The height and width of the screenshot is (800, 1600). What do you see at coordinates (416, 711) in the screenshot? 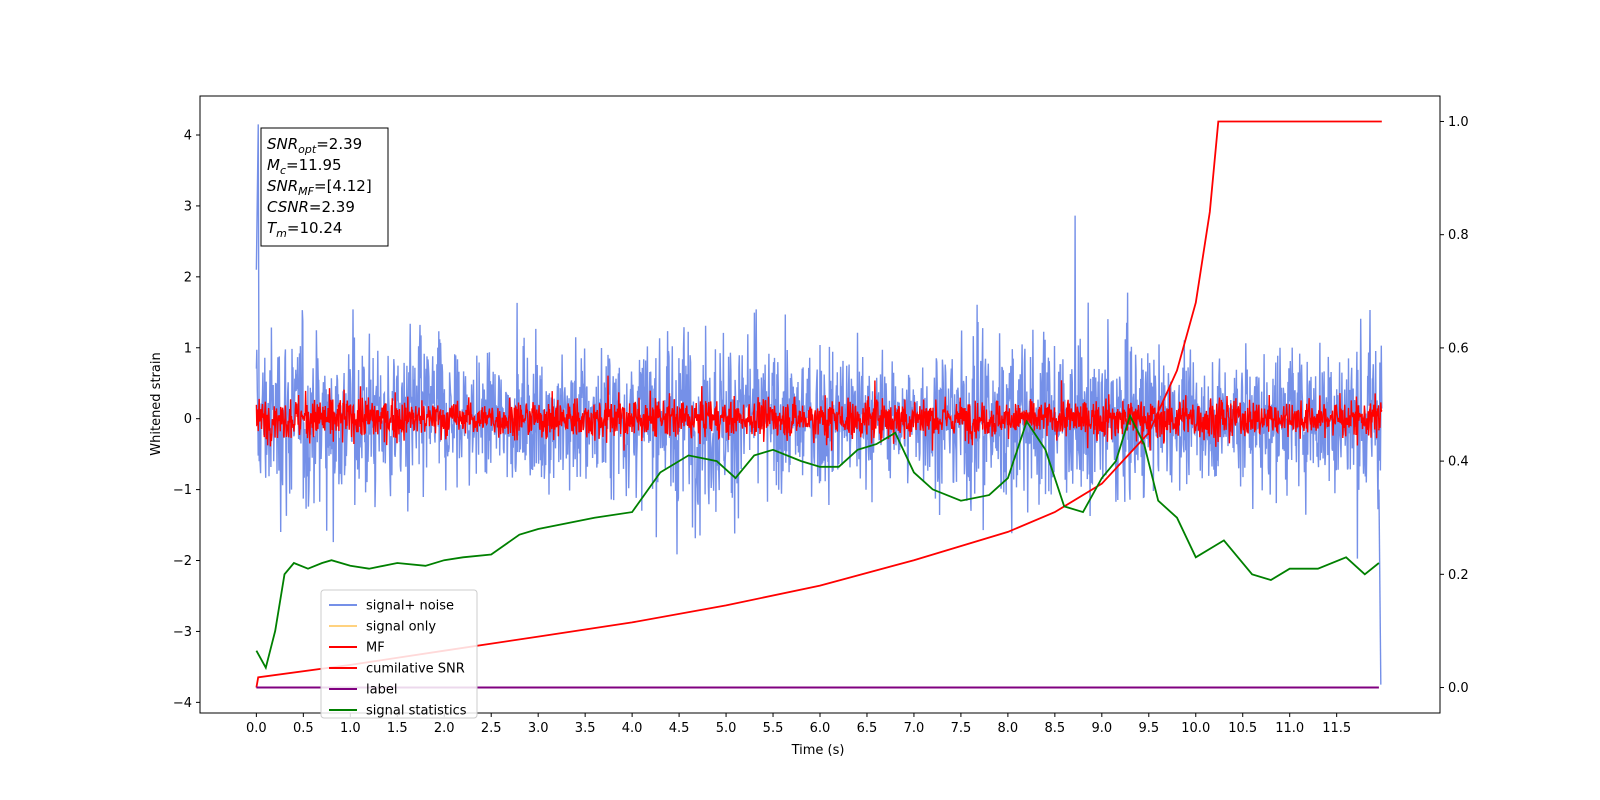
I see `legend-label: signal statistics` at bounding box center [416, 711].